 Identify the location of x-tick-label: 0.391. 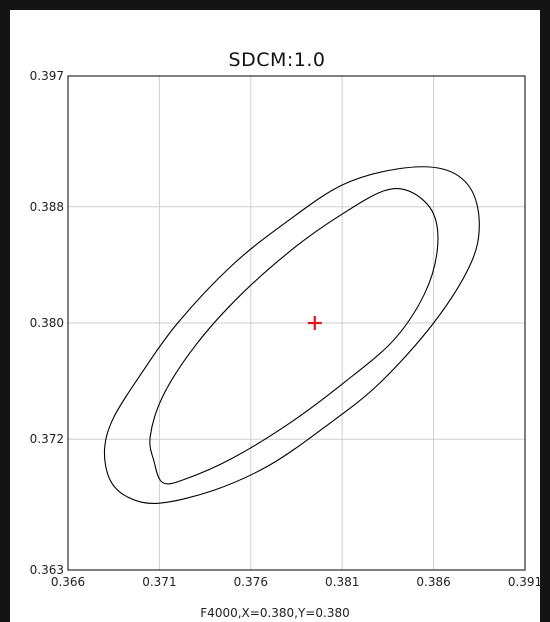
(525, 582).